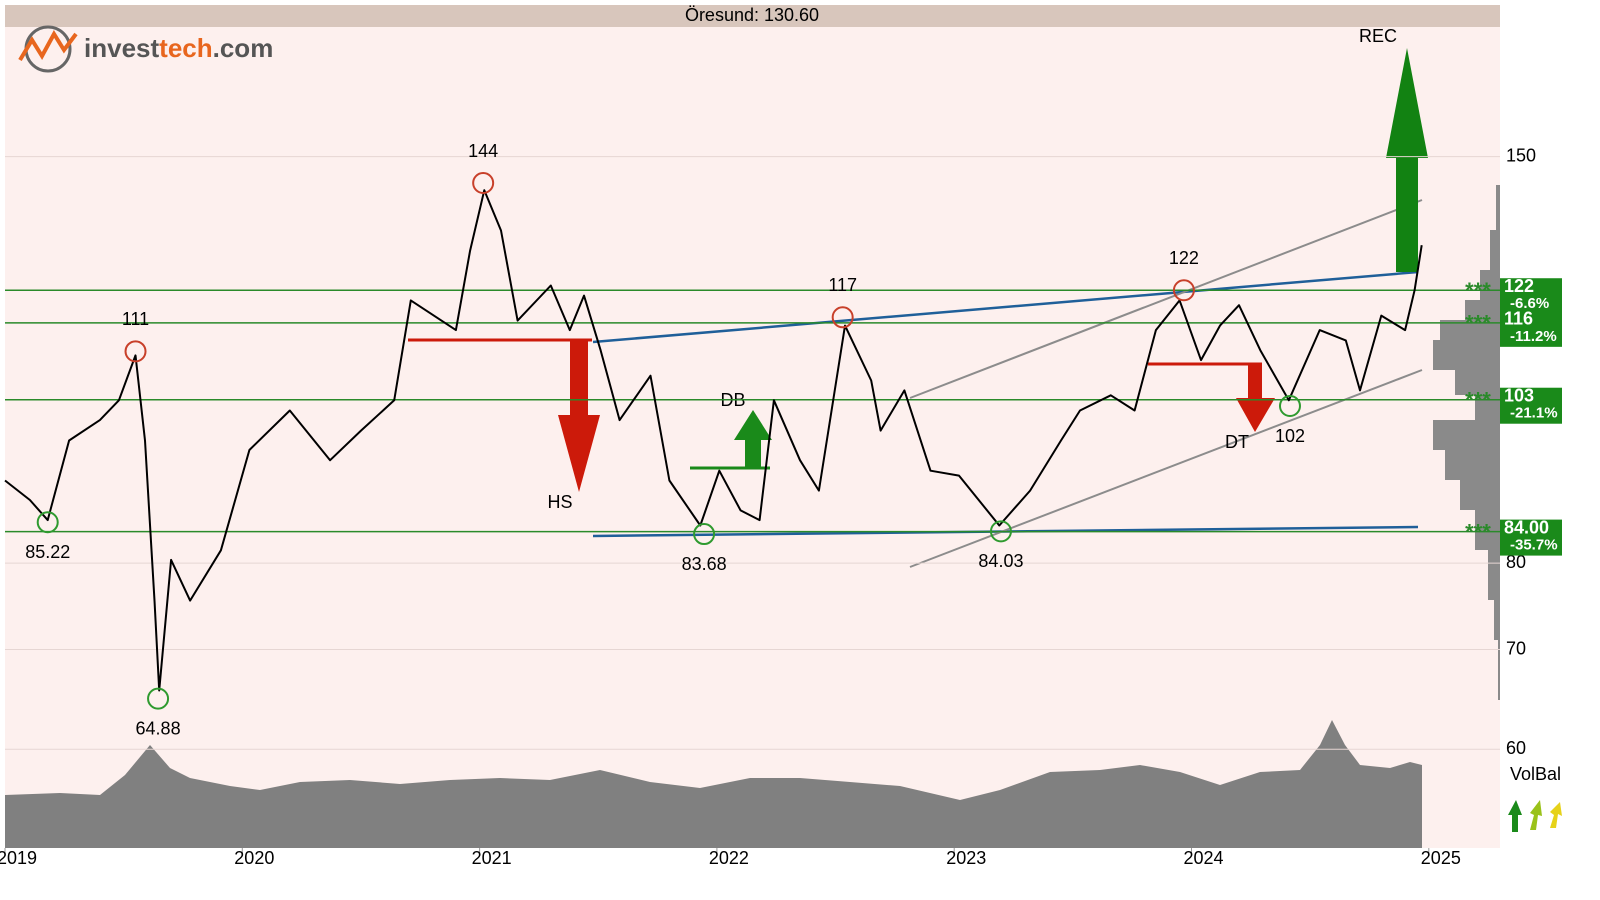 This screenshot has width=1600, height=900. I want to click on extreme-label: 117, so click(842, 285).